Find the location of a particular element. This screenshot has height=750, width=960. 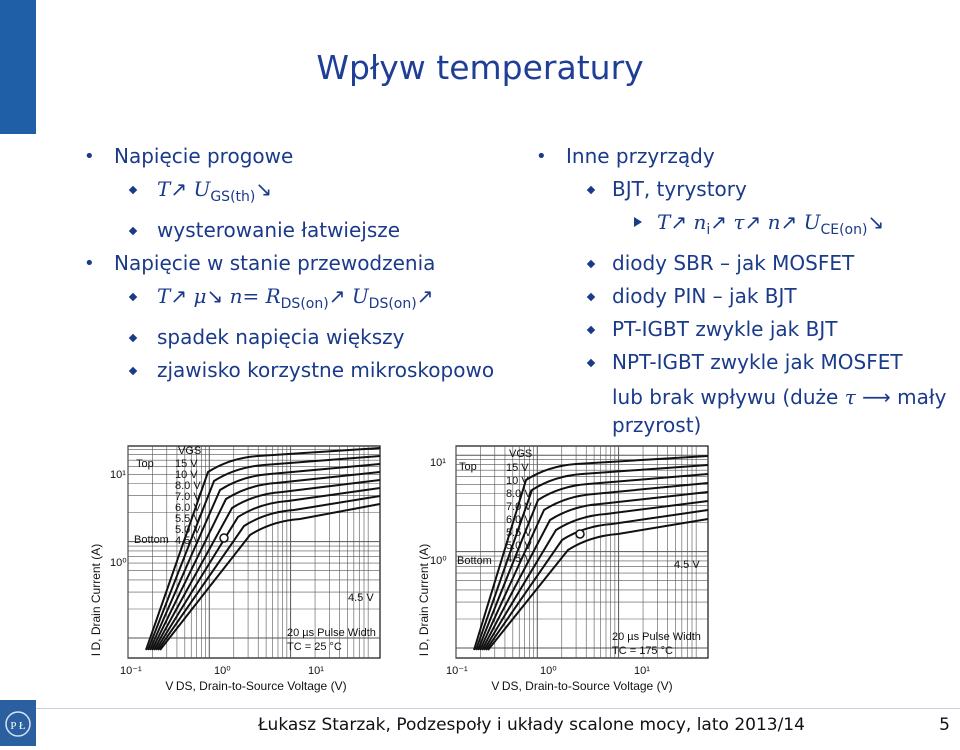

bullet-easier-drive: wysterowanie łatwiejsze is located at coordinates (300, 230).